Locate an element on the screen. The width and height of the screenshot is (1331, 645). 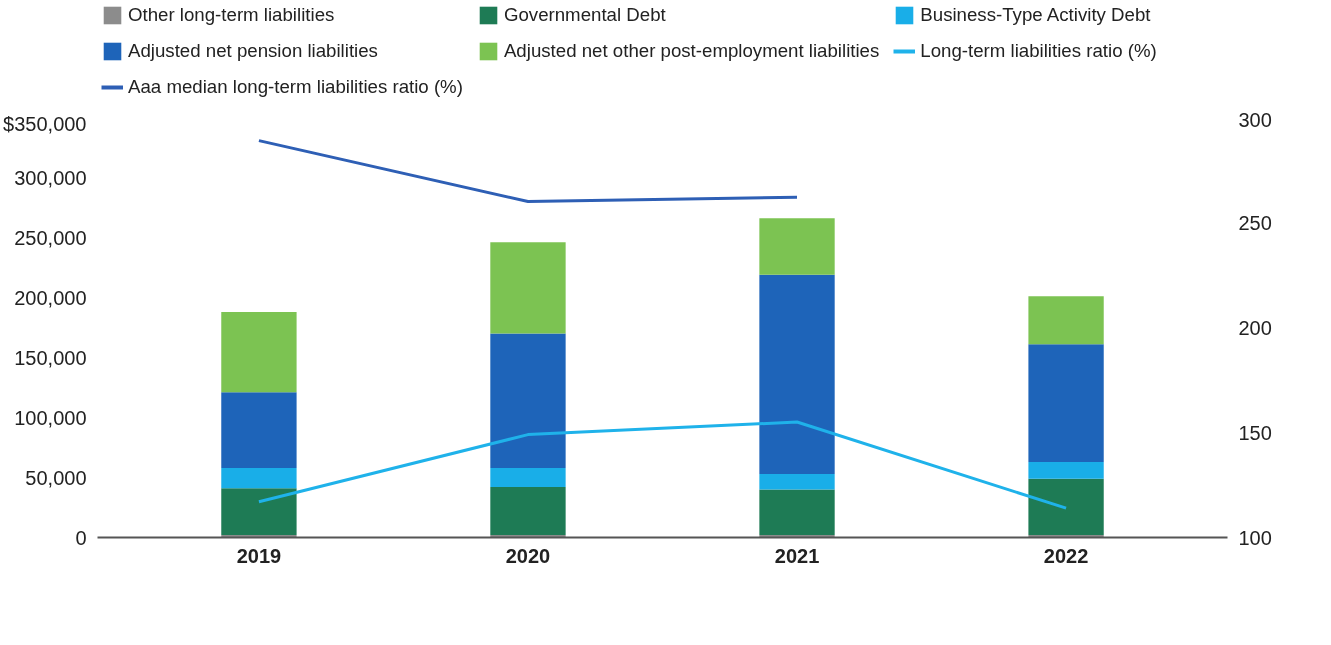
y2-tick-label: 200 is located at coordinates (1255, 327).